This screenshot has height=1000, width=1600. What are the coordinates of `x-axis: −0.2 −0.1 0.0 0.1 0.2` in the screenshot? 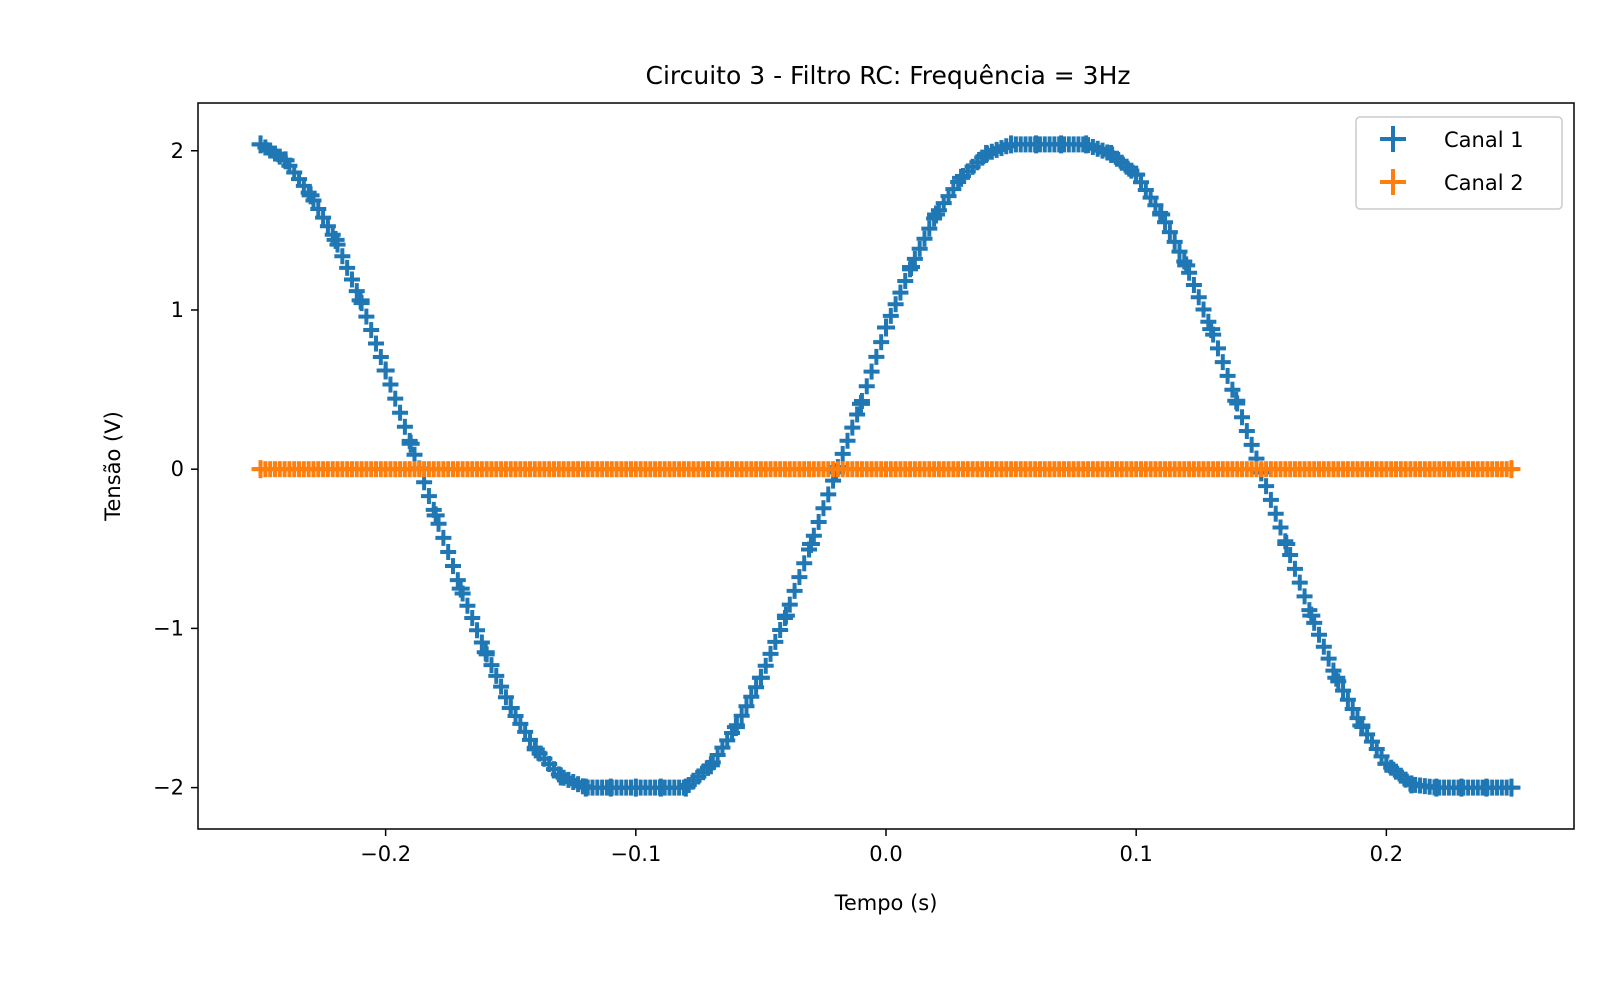 It's located at (881, 847).